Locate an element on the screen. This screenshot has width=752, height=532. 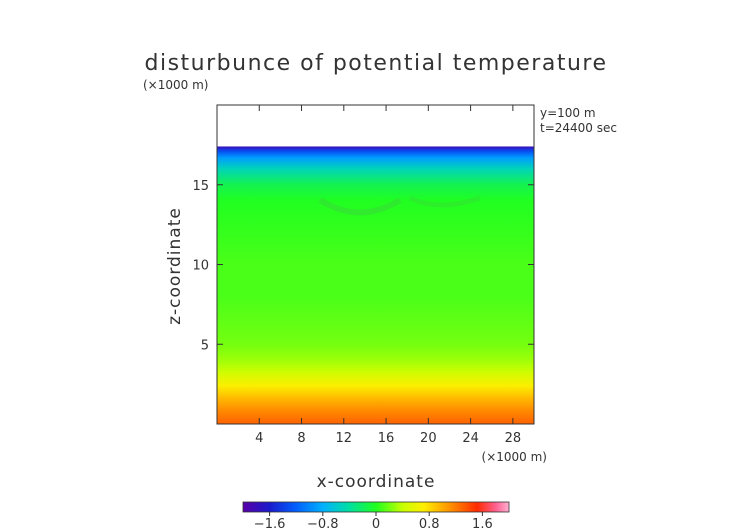
y-unit-label: (×1000 m) is located at coordinates (175, 85).